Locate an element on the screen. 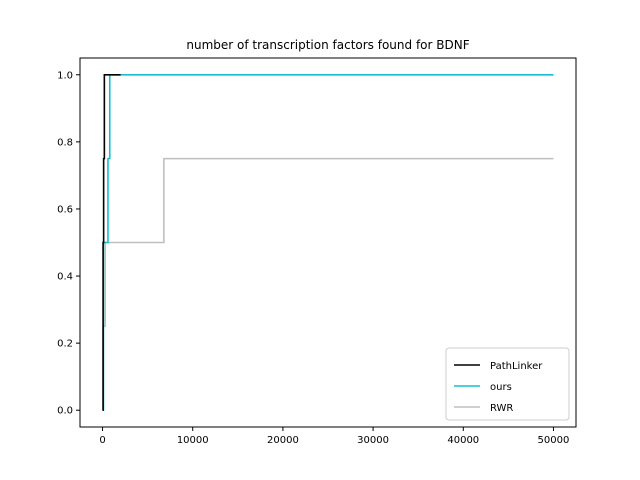 This screenshot has height=480, width=640. x-axis: 0 10000 20000 30000 40000 50000 is located at coordinates (334, 436).